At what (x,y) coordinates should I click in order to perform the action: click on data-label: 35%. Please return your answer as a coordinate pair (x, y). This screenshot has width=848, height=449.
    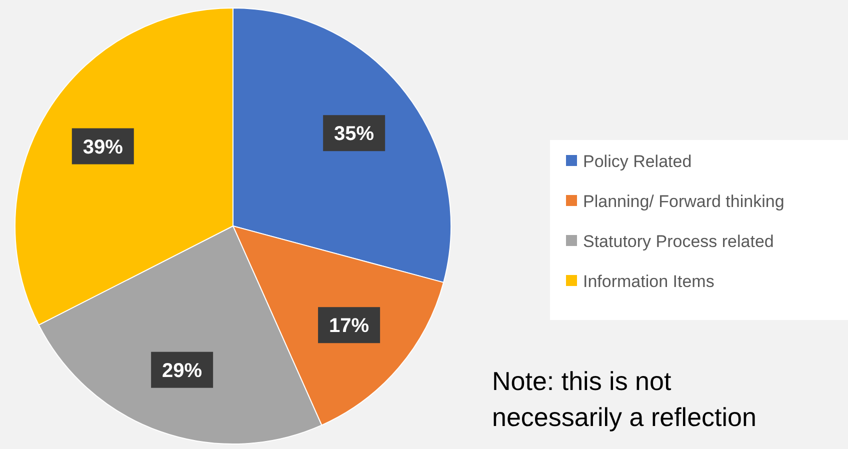
    Looking at the image, I should click on (354, 134).